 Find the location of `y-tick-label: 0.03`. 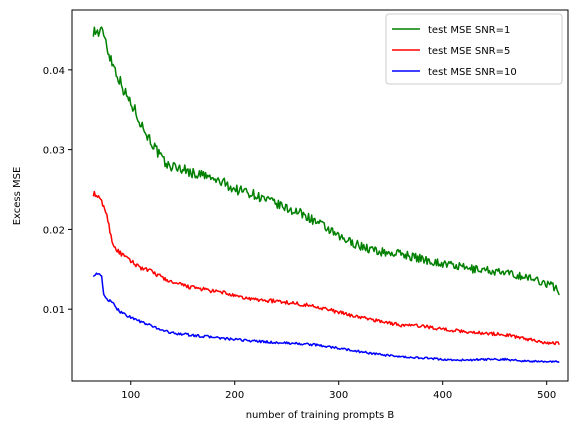

y-tick-label: 0.03 is located at coordinates (54, 151).